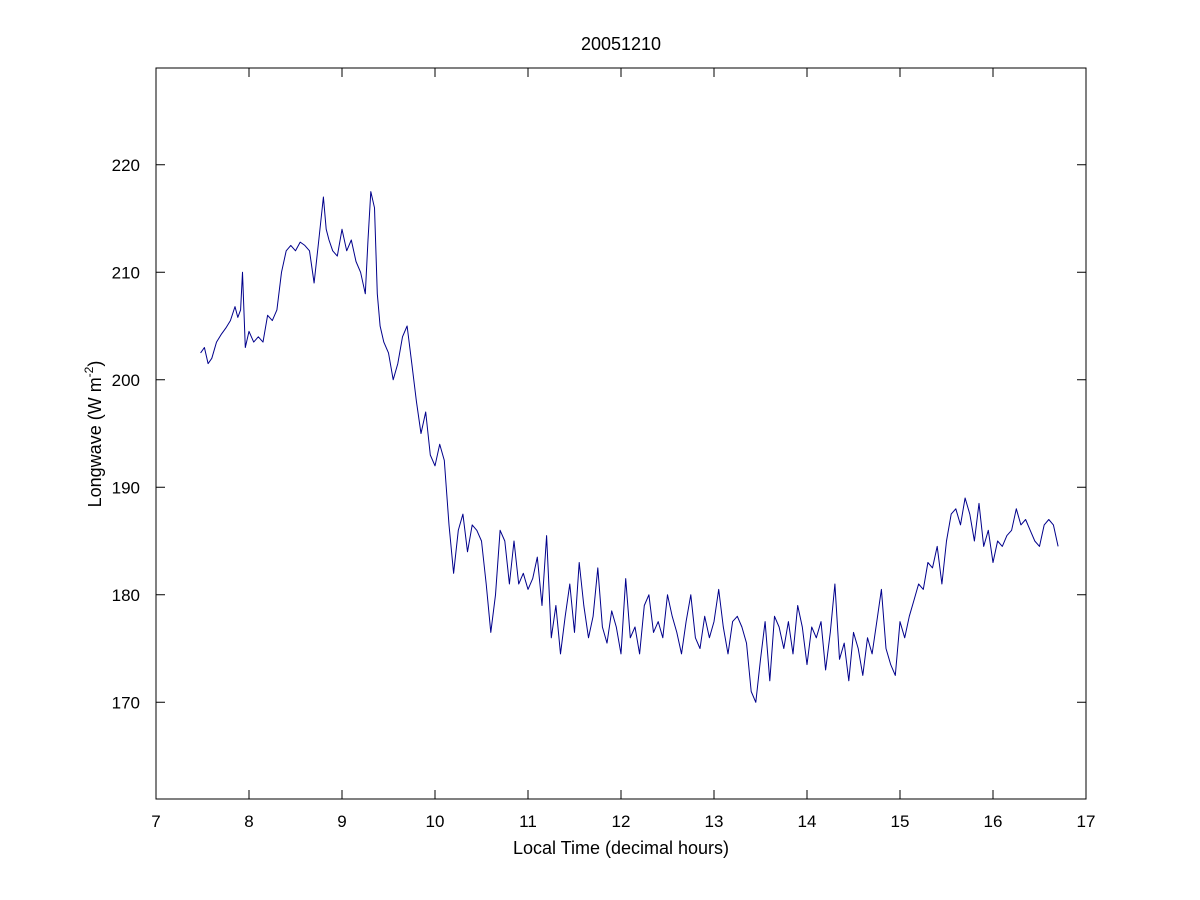 This screenshot has width=1200, height=900. I want to click on x-tick-label: 14, so click(807, 821).